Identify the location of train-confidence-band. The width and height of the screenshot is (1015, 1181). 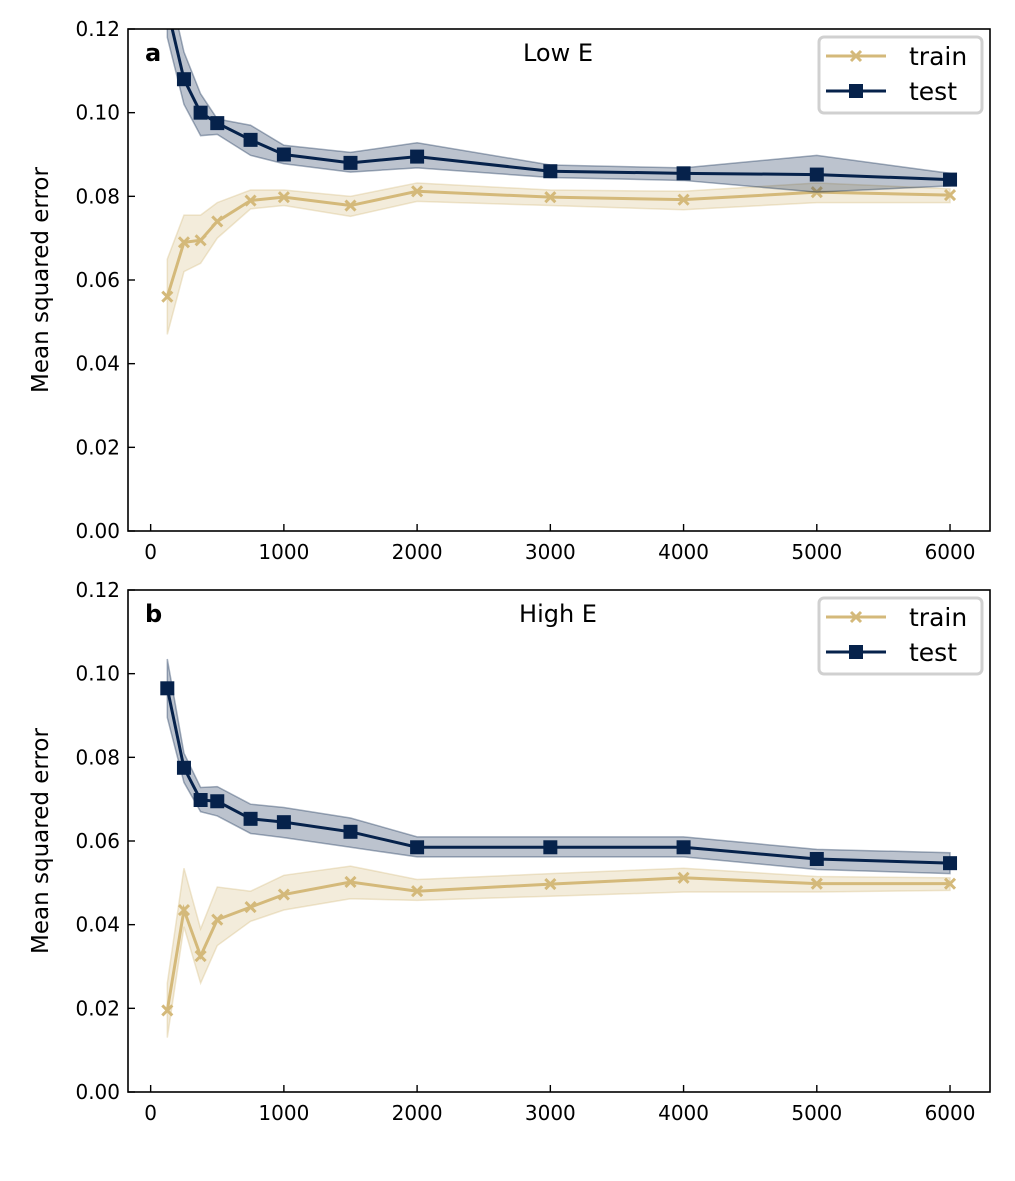
(558, 258).